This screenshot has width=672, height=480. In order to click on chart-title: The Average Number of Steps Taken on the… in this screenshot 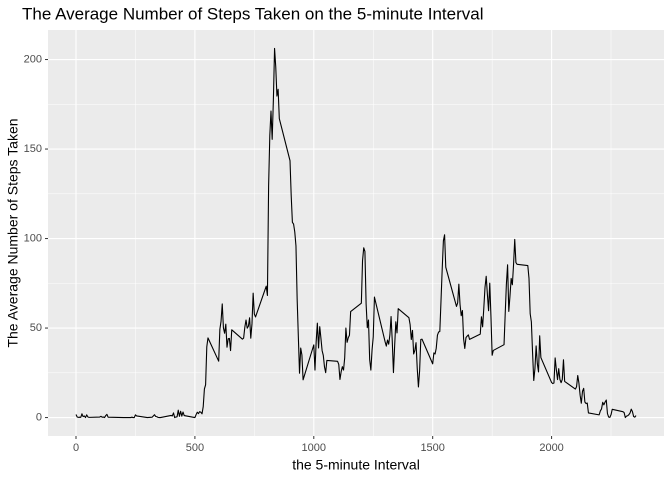, I will do `click(252, 13)`.